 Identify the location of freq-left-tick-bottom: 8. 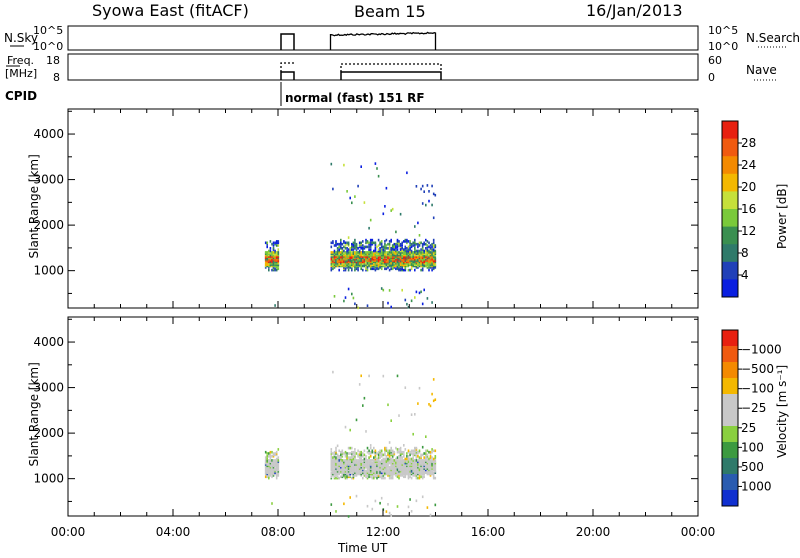
(56, 77).